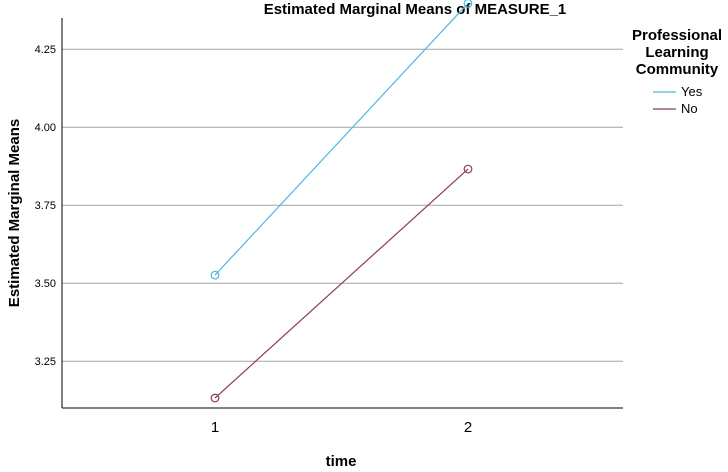  I want to click on y-axis-label: Estimated Marginal Means, so click(14, 213).